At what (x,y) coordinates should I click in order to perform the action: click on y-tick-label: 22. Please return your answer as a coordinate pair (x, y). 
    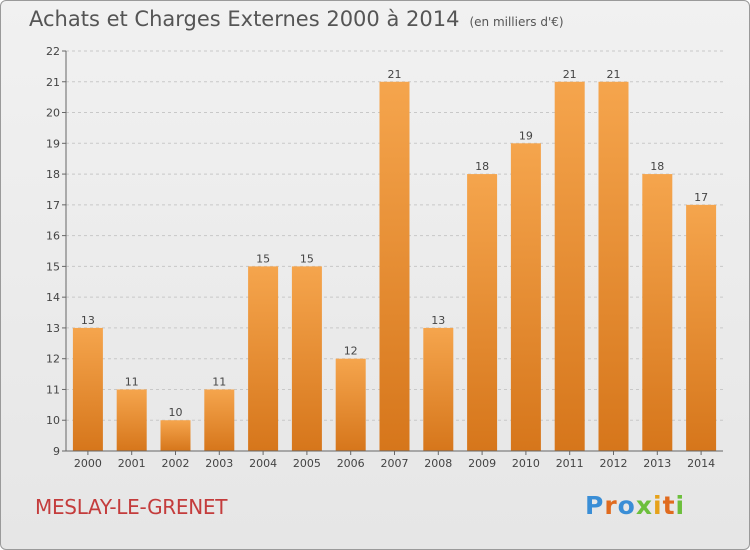
    Looking at the image, I should click on (53, 51).